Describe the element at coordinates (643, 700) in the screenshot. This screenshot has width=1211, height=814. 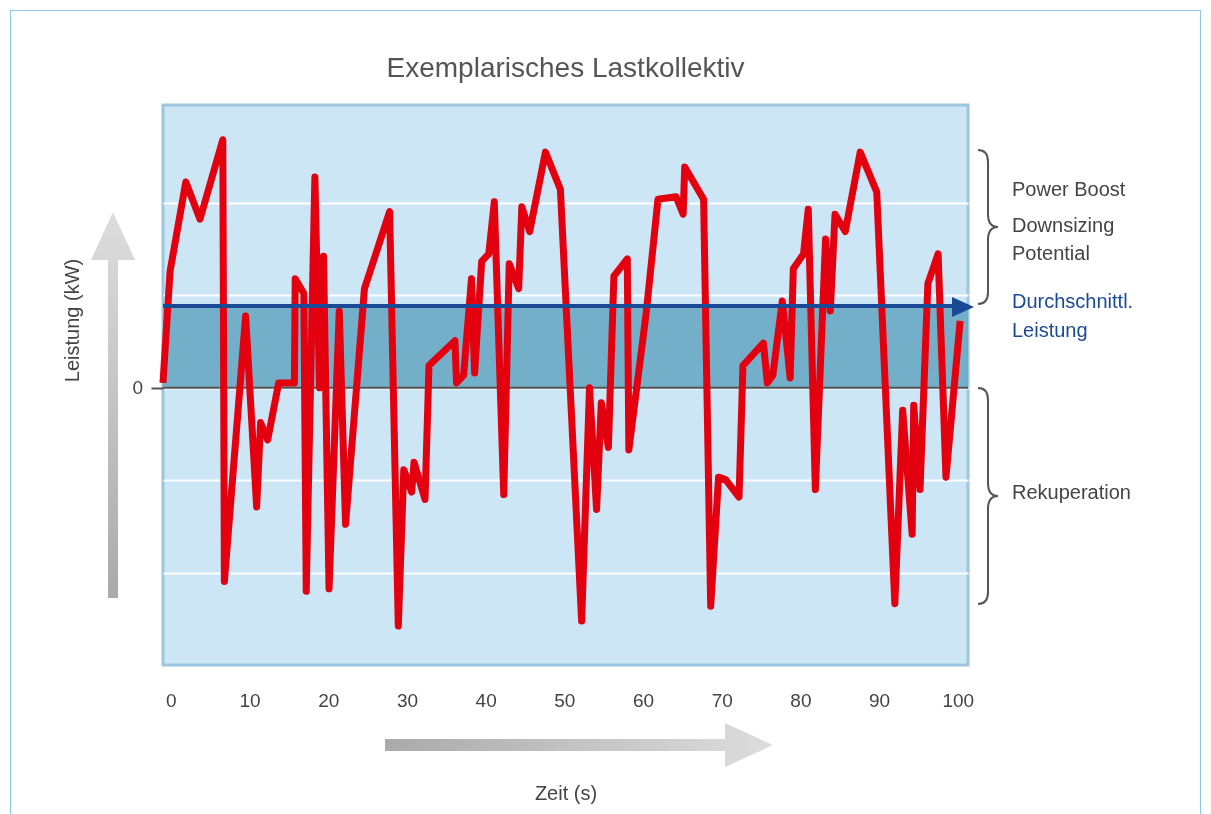
I see `x-tick-label: 60` at that location.